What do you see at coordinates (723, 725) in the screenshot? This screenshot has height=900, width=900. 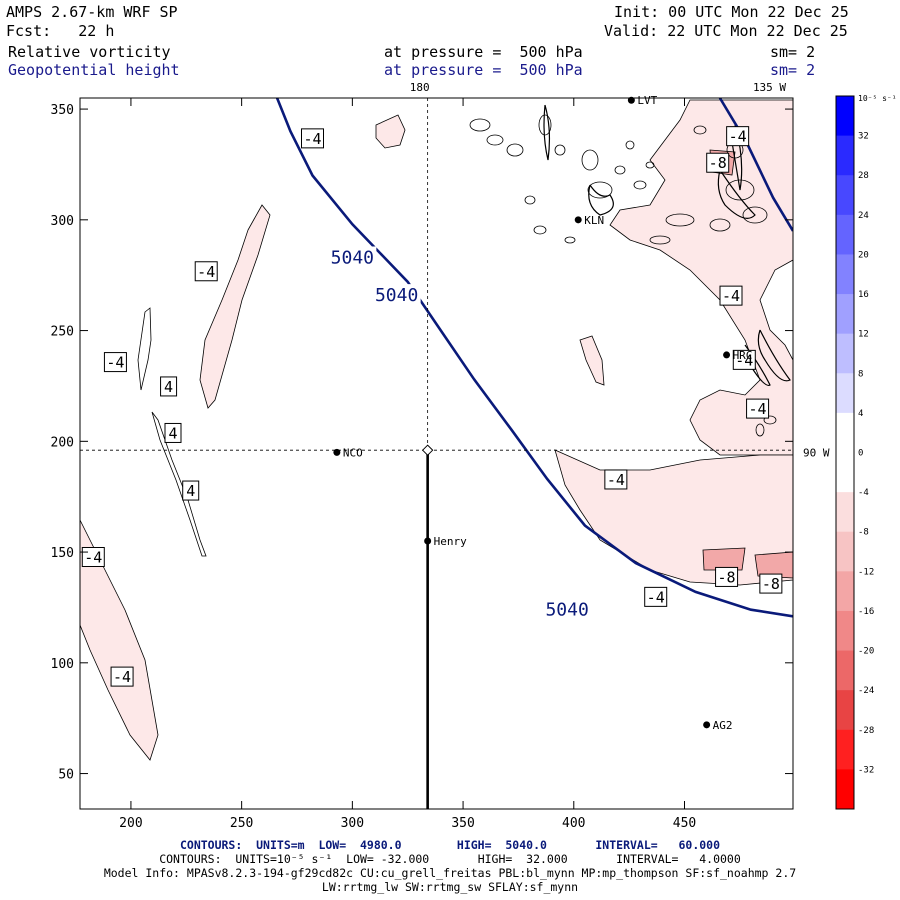 I see `station-label: AG2` at bounding box center [723, 725].